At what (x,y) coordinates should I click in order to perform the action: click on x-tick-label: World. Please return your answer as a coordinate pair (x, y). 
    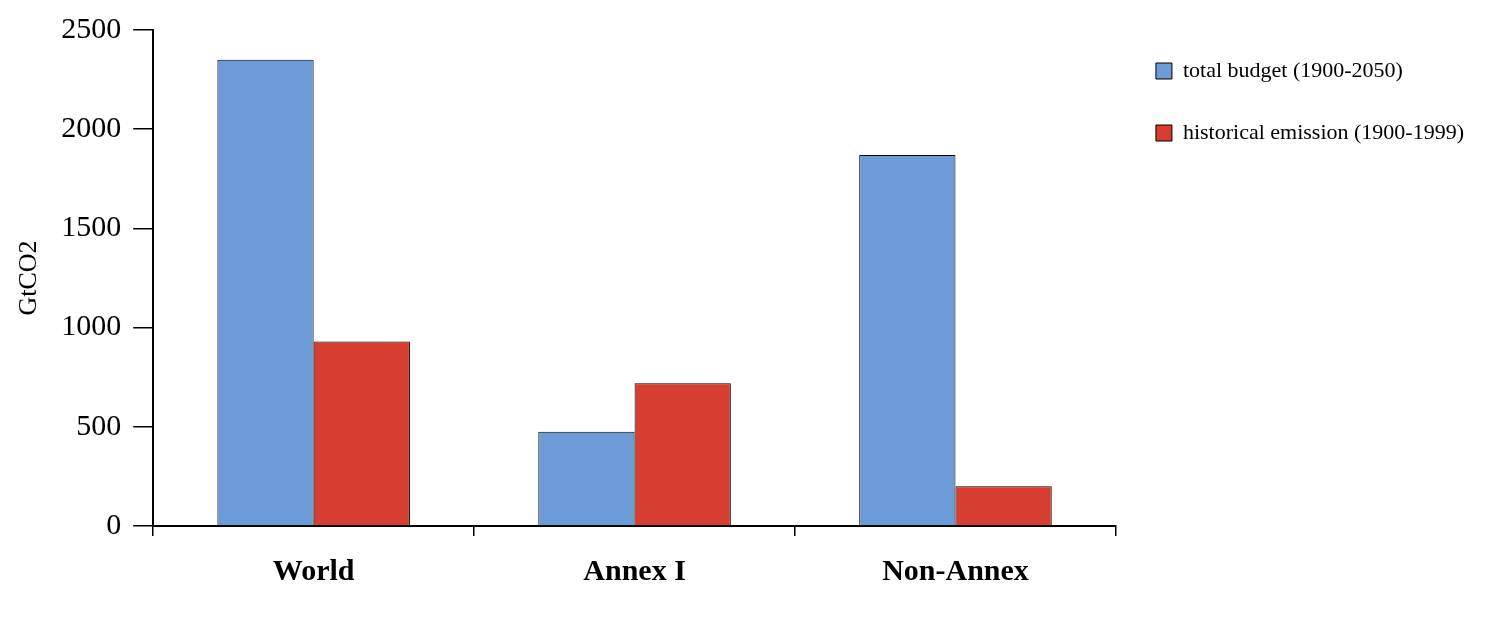
    Looking at the image, I should click on (313, 569).